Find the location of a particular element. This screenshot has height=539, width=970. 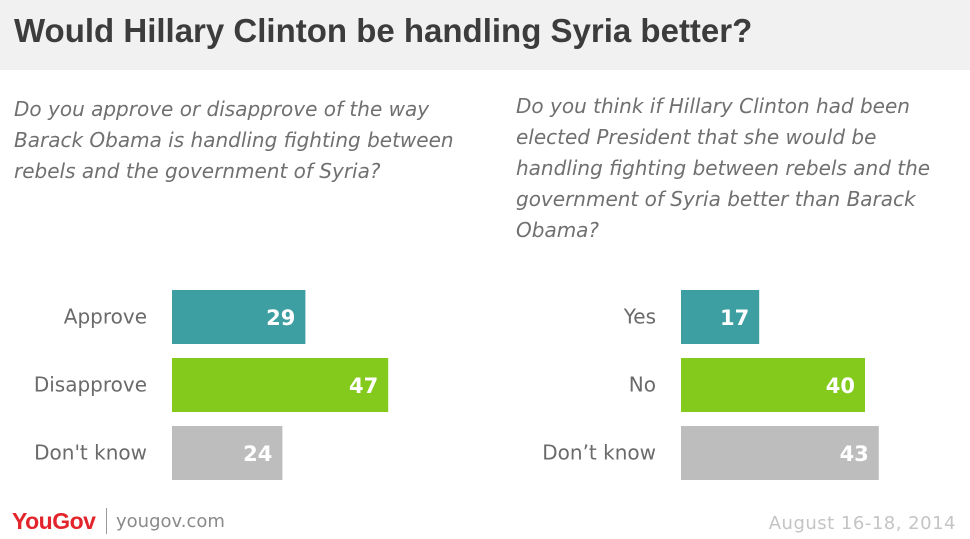

footer-url: yougov.com is located at coordinates (170, 521).